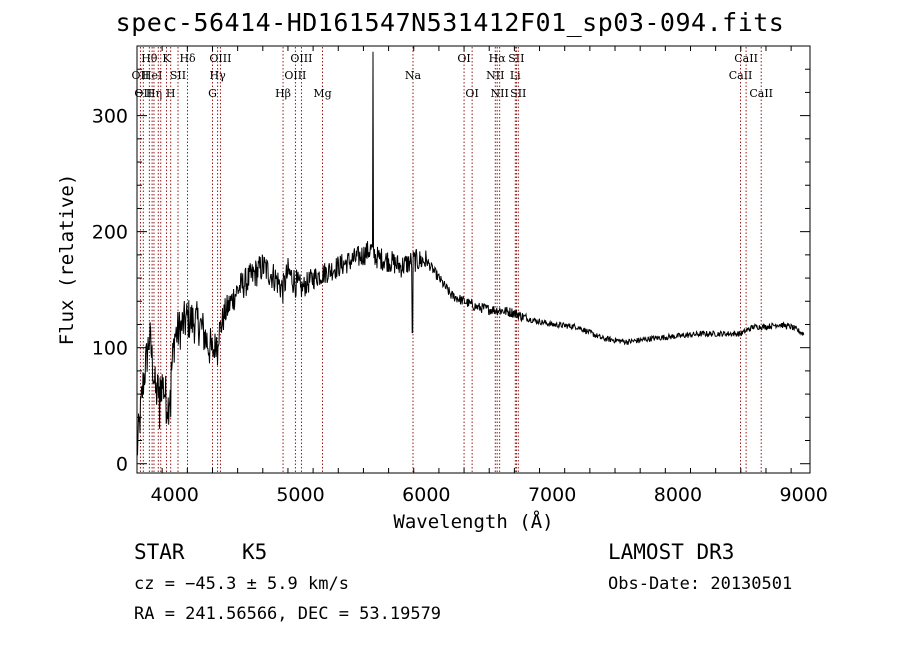  I want to click on y-tick-label: 300, so click(110, 117).